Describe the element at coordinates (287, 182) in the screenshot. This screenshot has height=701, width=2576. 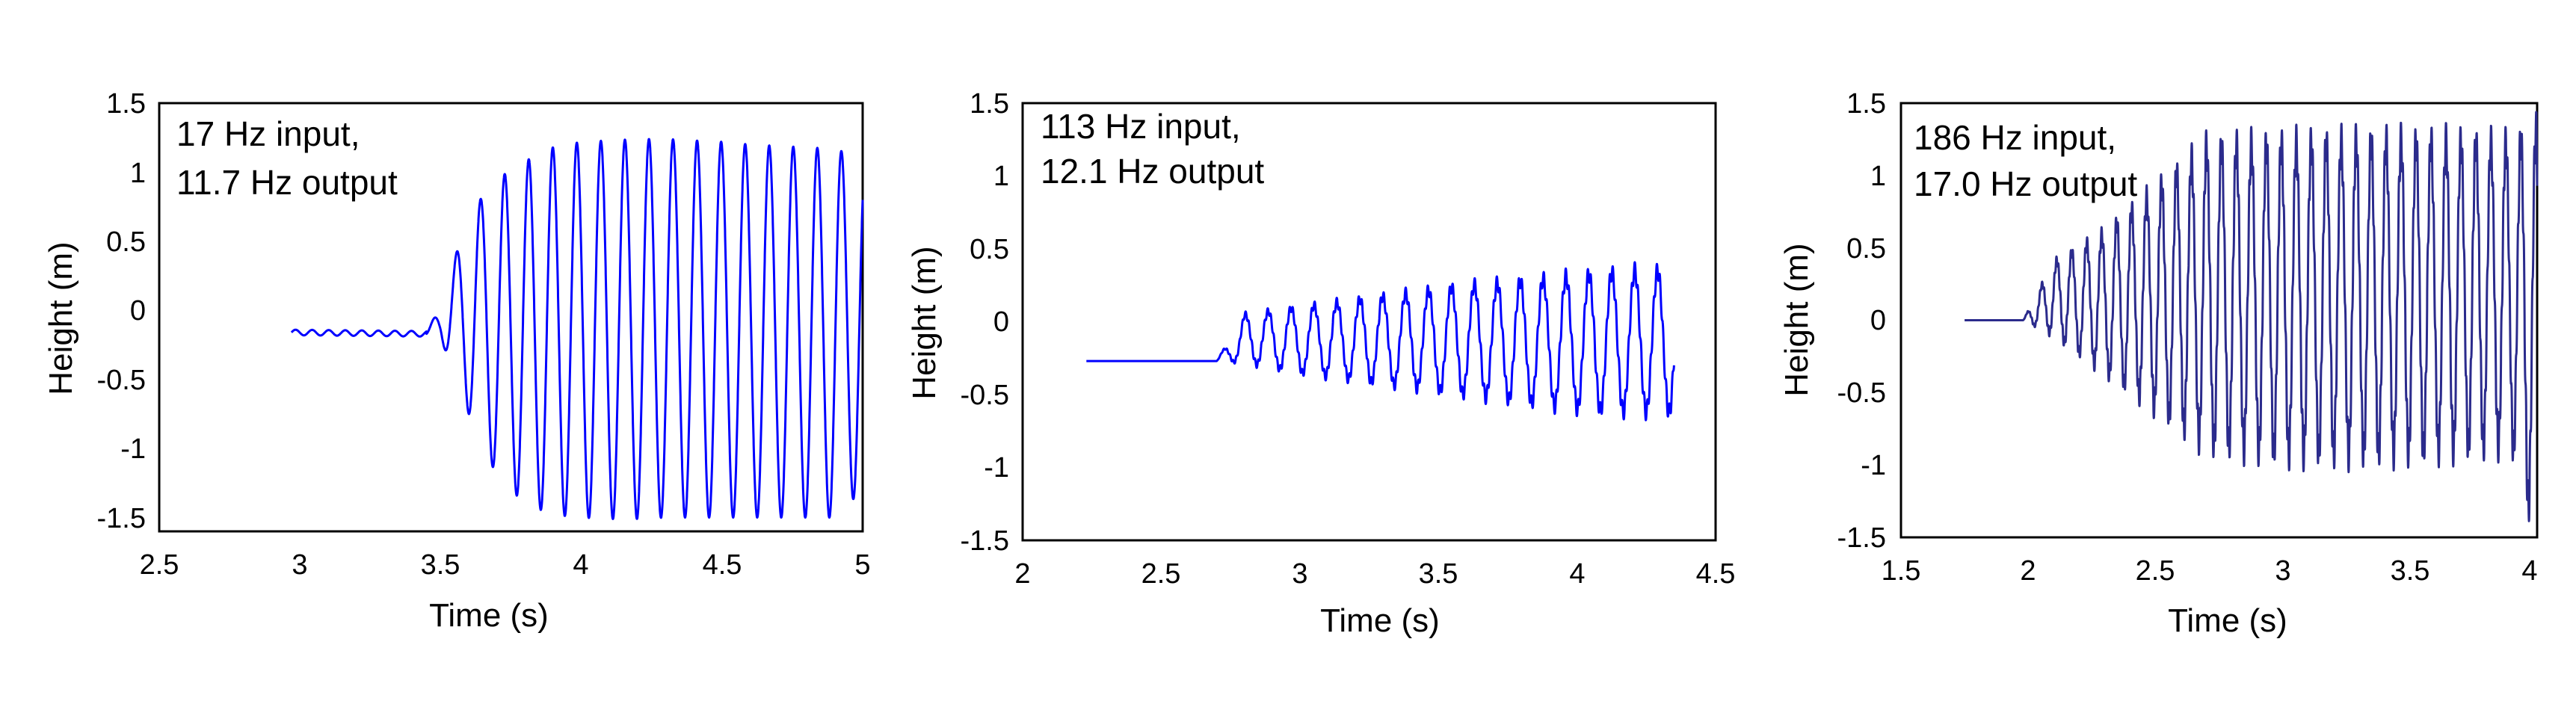
I see `annotation-line-2: 11.7 Hz output` at that location.